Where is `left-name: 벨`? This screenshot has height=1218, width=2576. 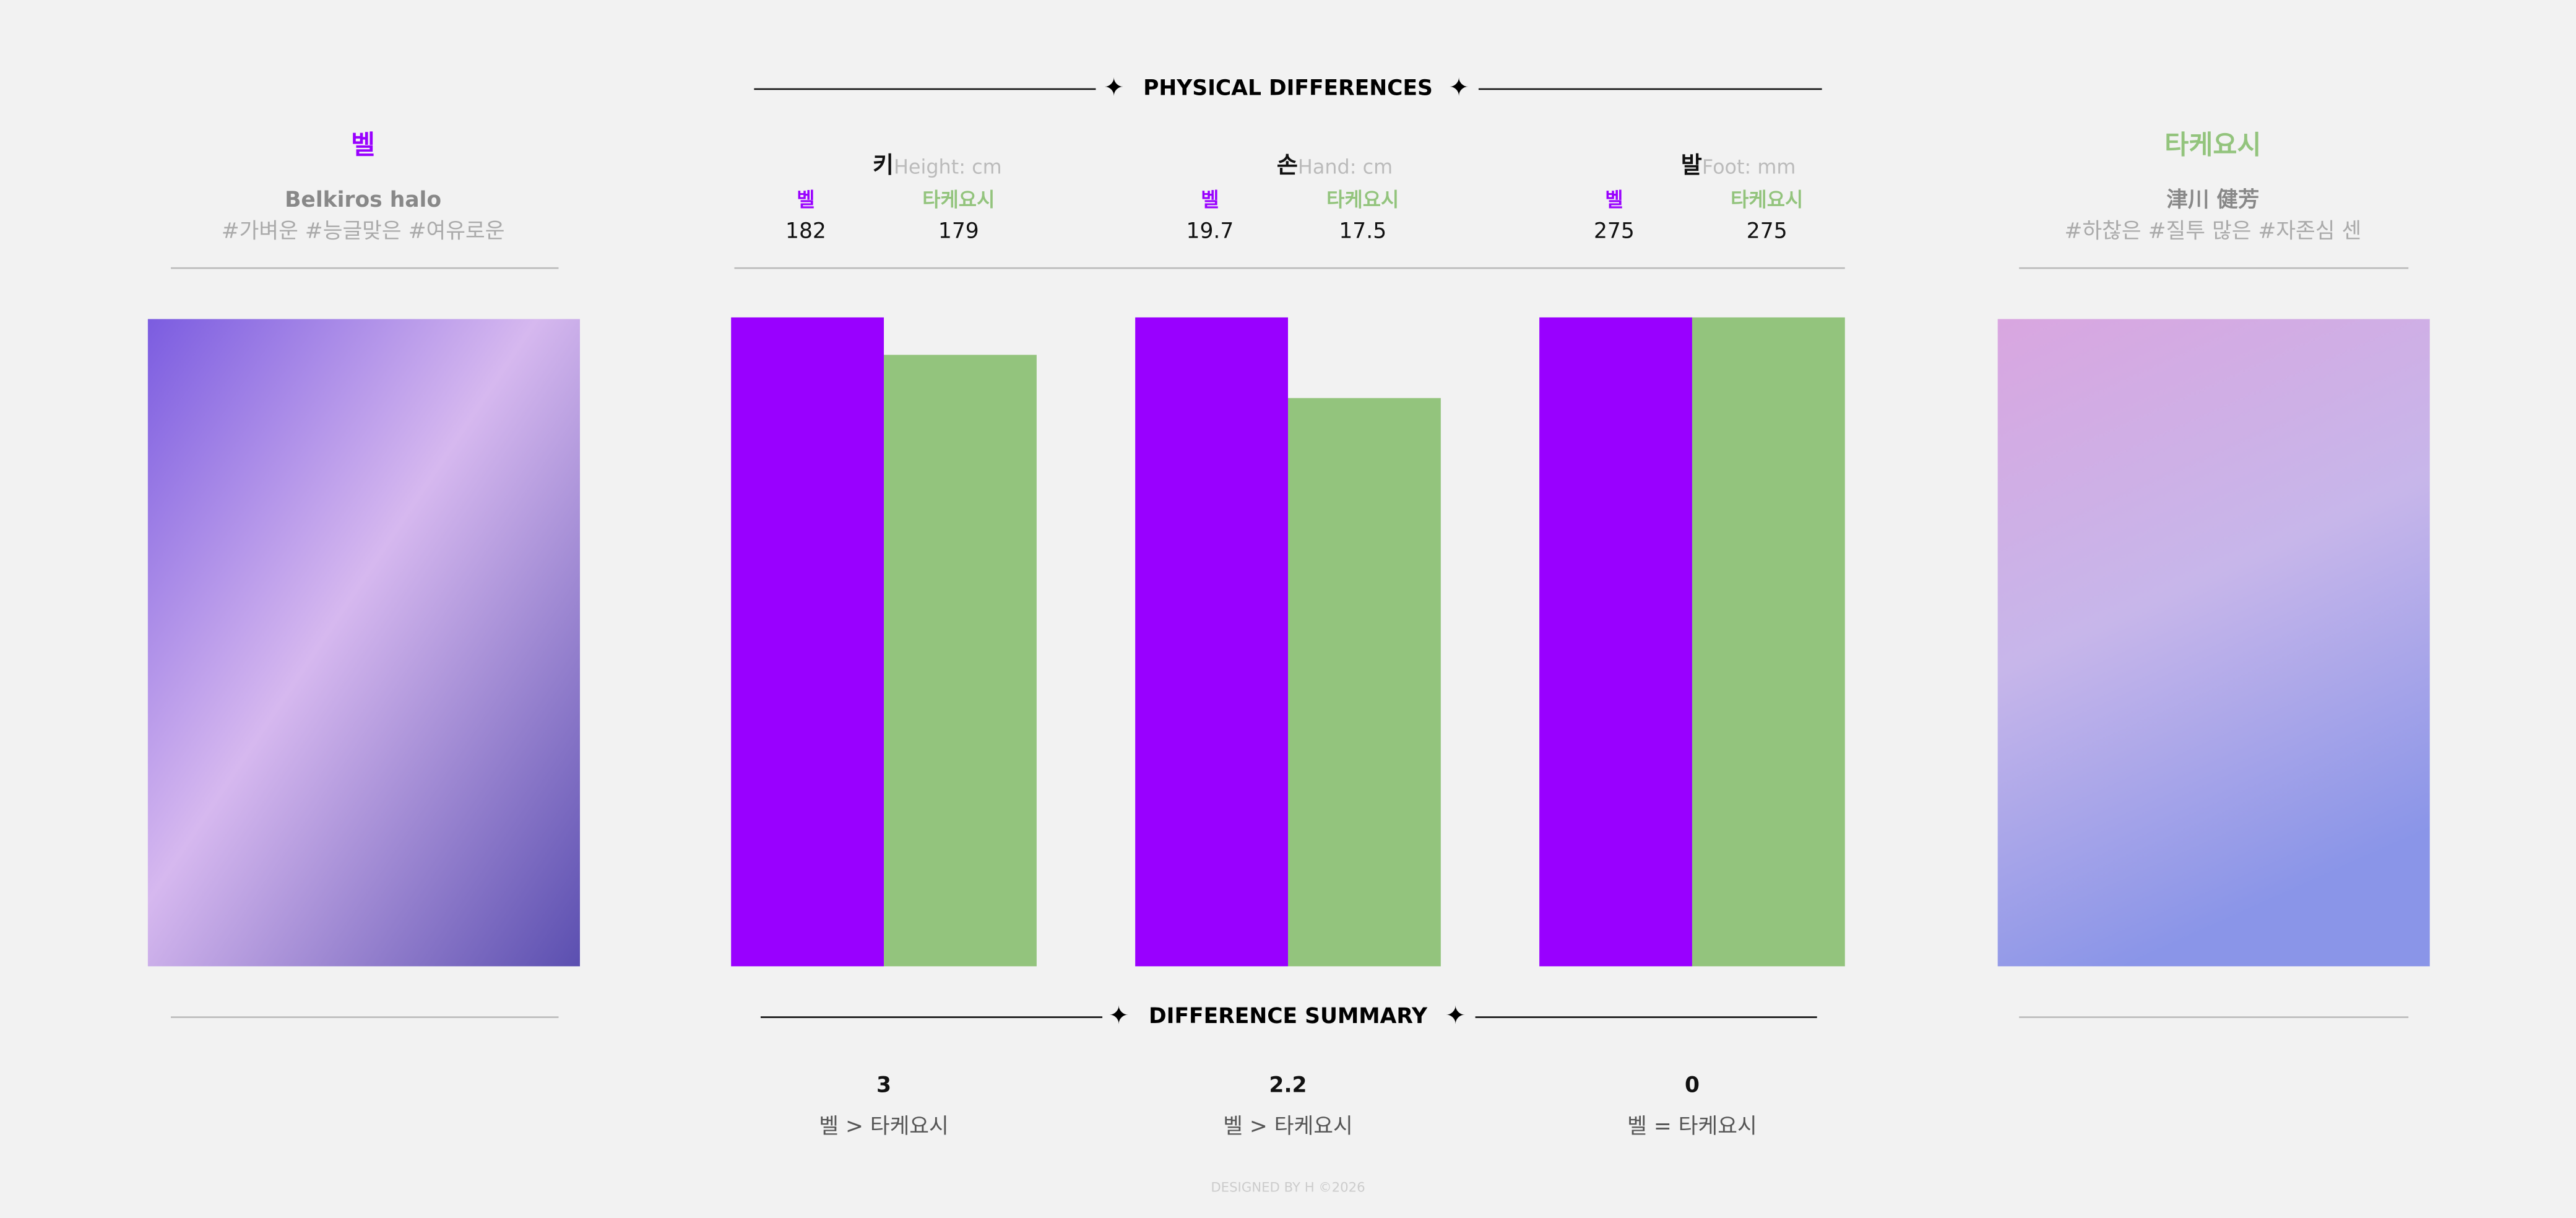 left-name: 벨 is located at coordinates (363, 145).